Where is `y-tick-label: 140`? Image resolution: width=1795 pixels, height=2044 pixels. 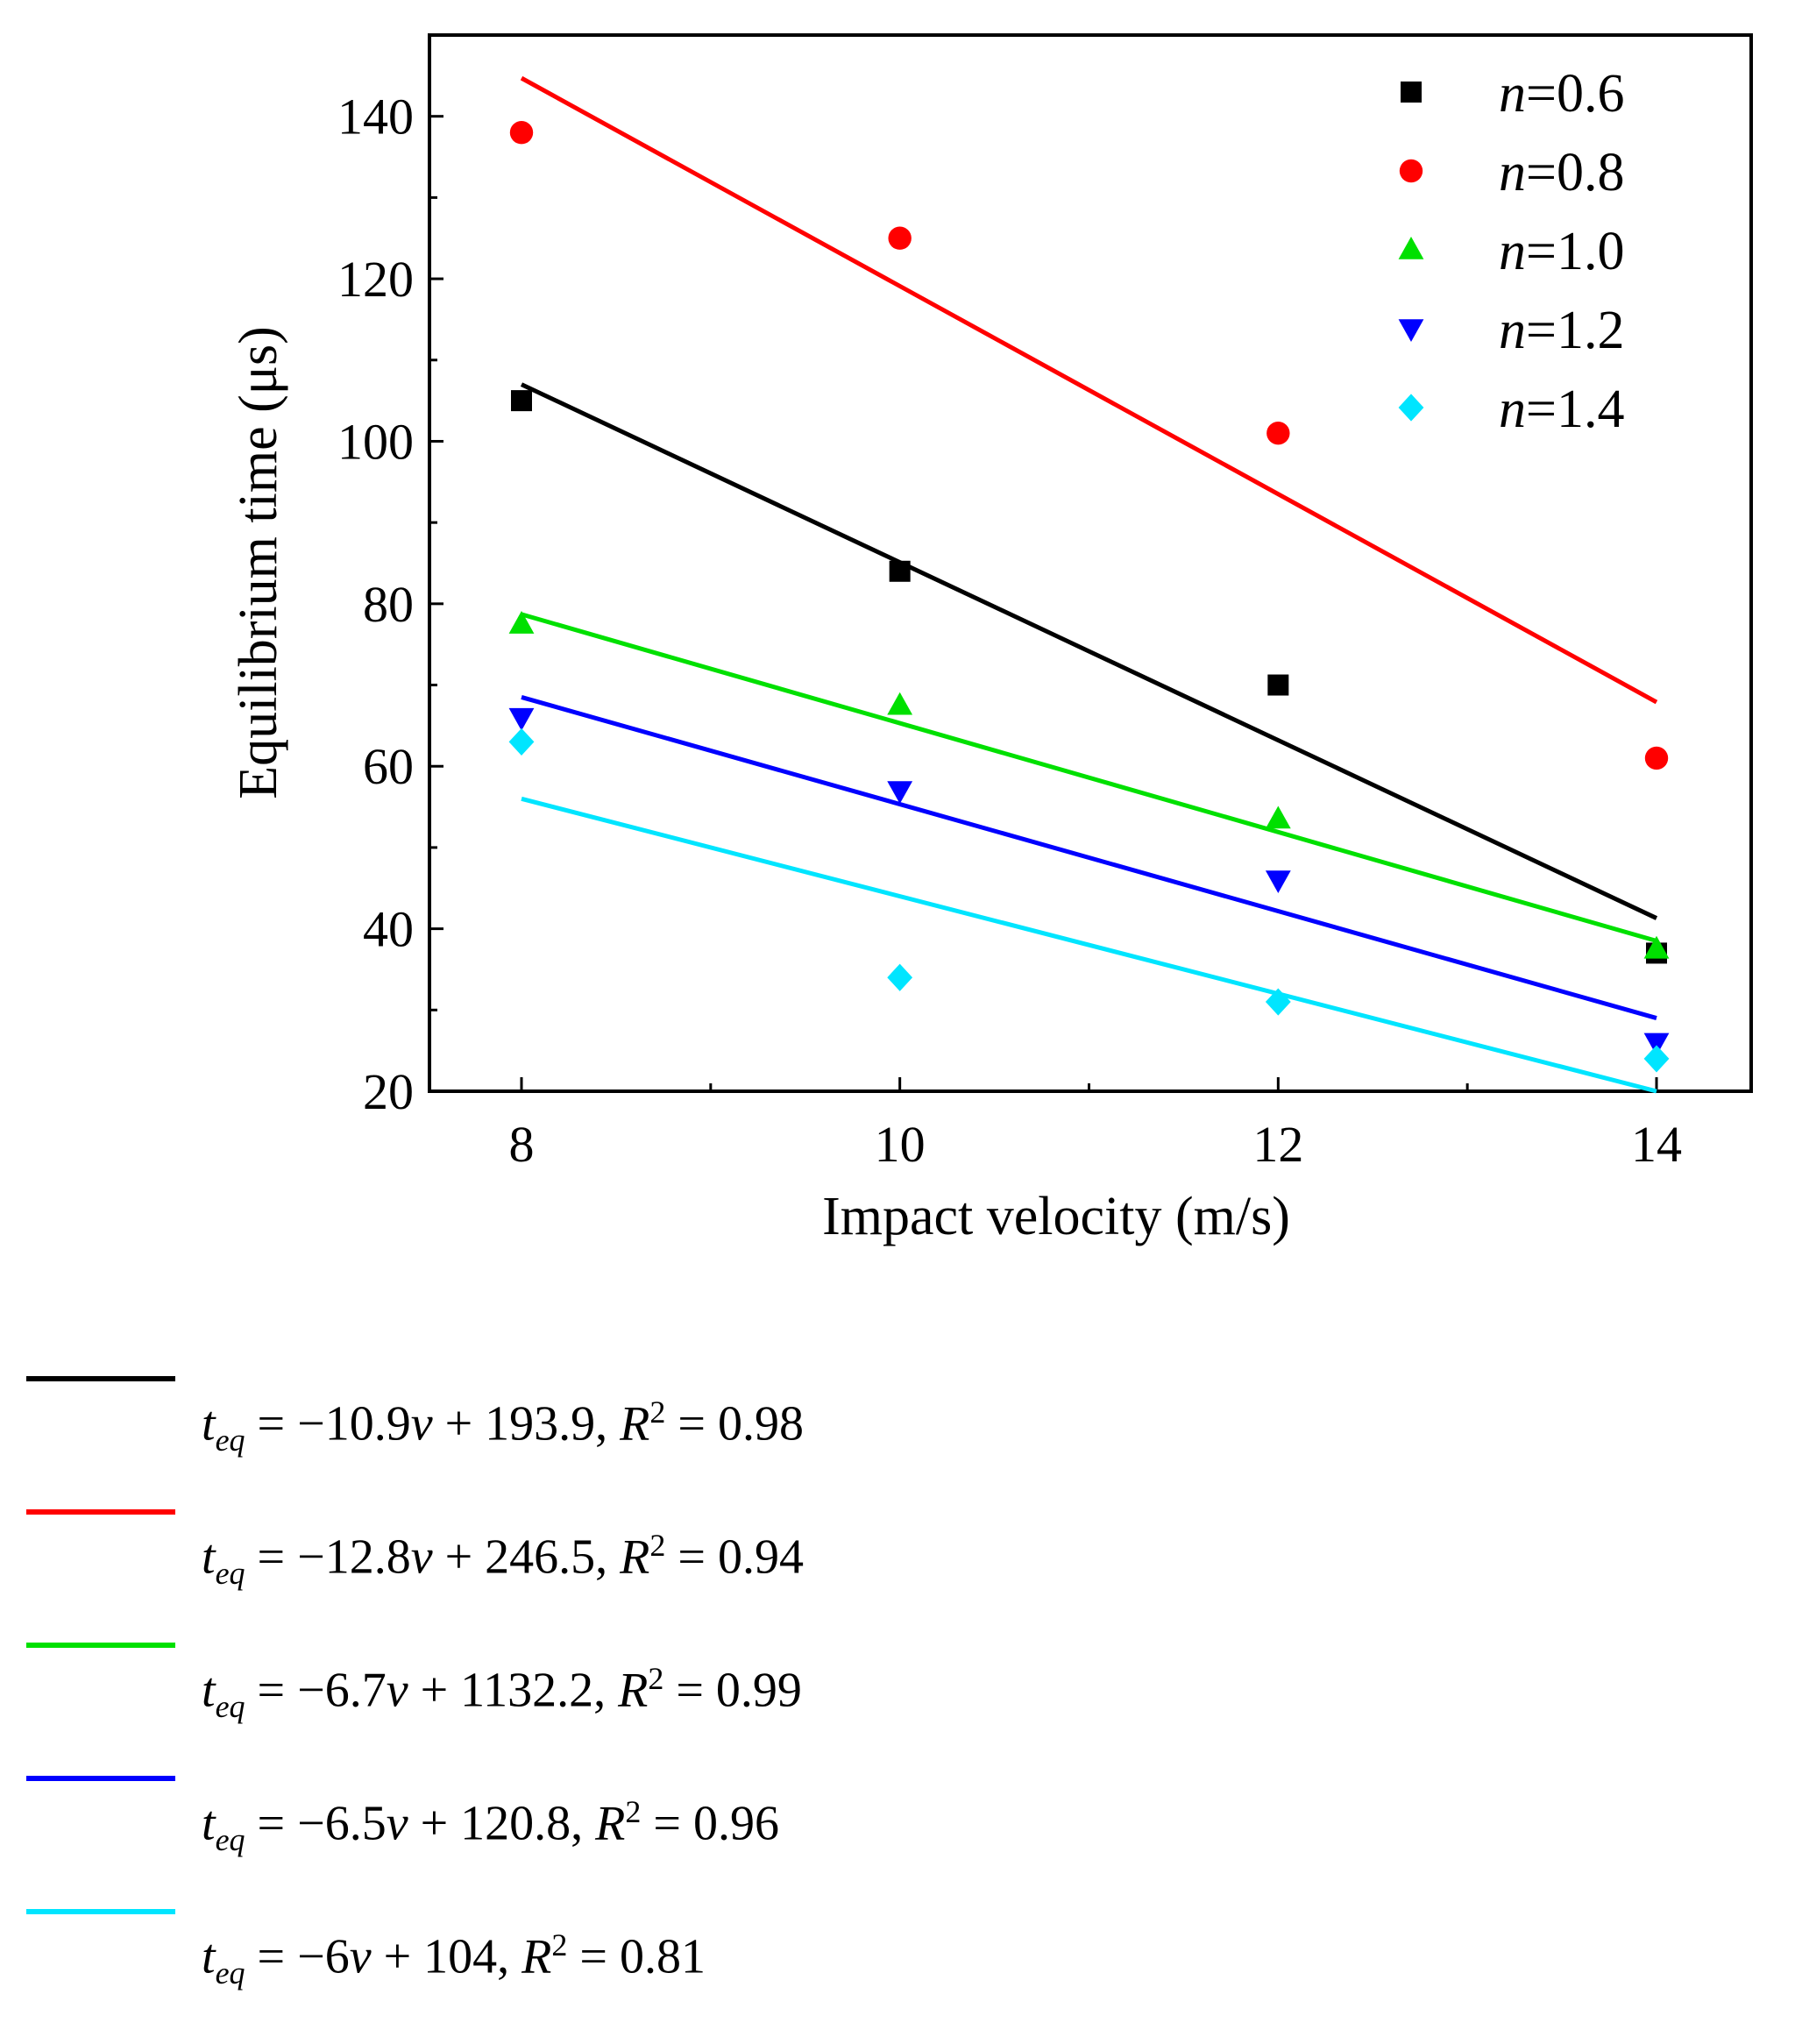 y-tick-label: 140 is located at coordinates (376, 117).